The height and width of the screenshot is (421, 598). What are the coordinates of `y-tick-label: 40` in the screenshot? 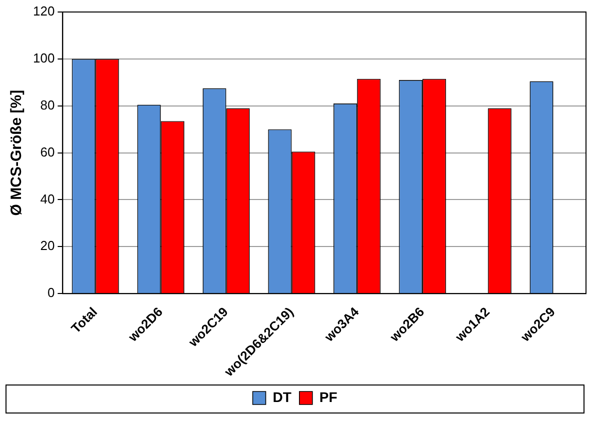 It's located at (47, 198).